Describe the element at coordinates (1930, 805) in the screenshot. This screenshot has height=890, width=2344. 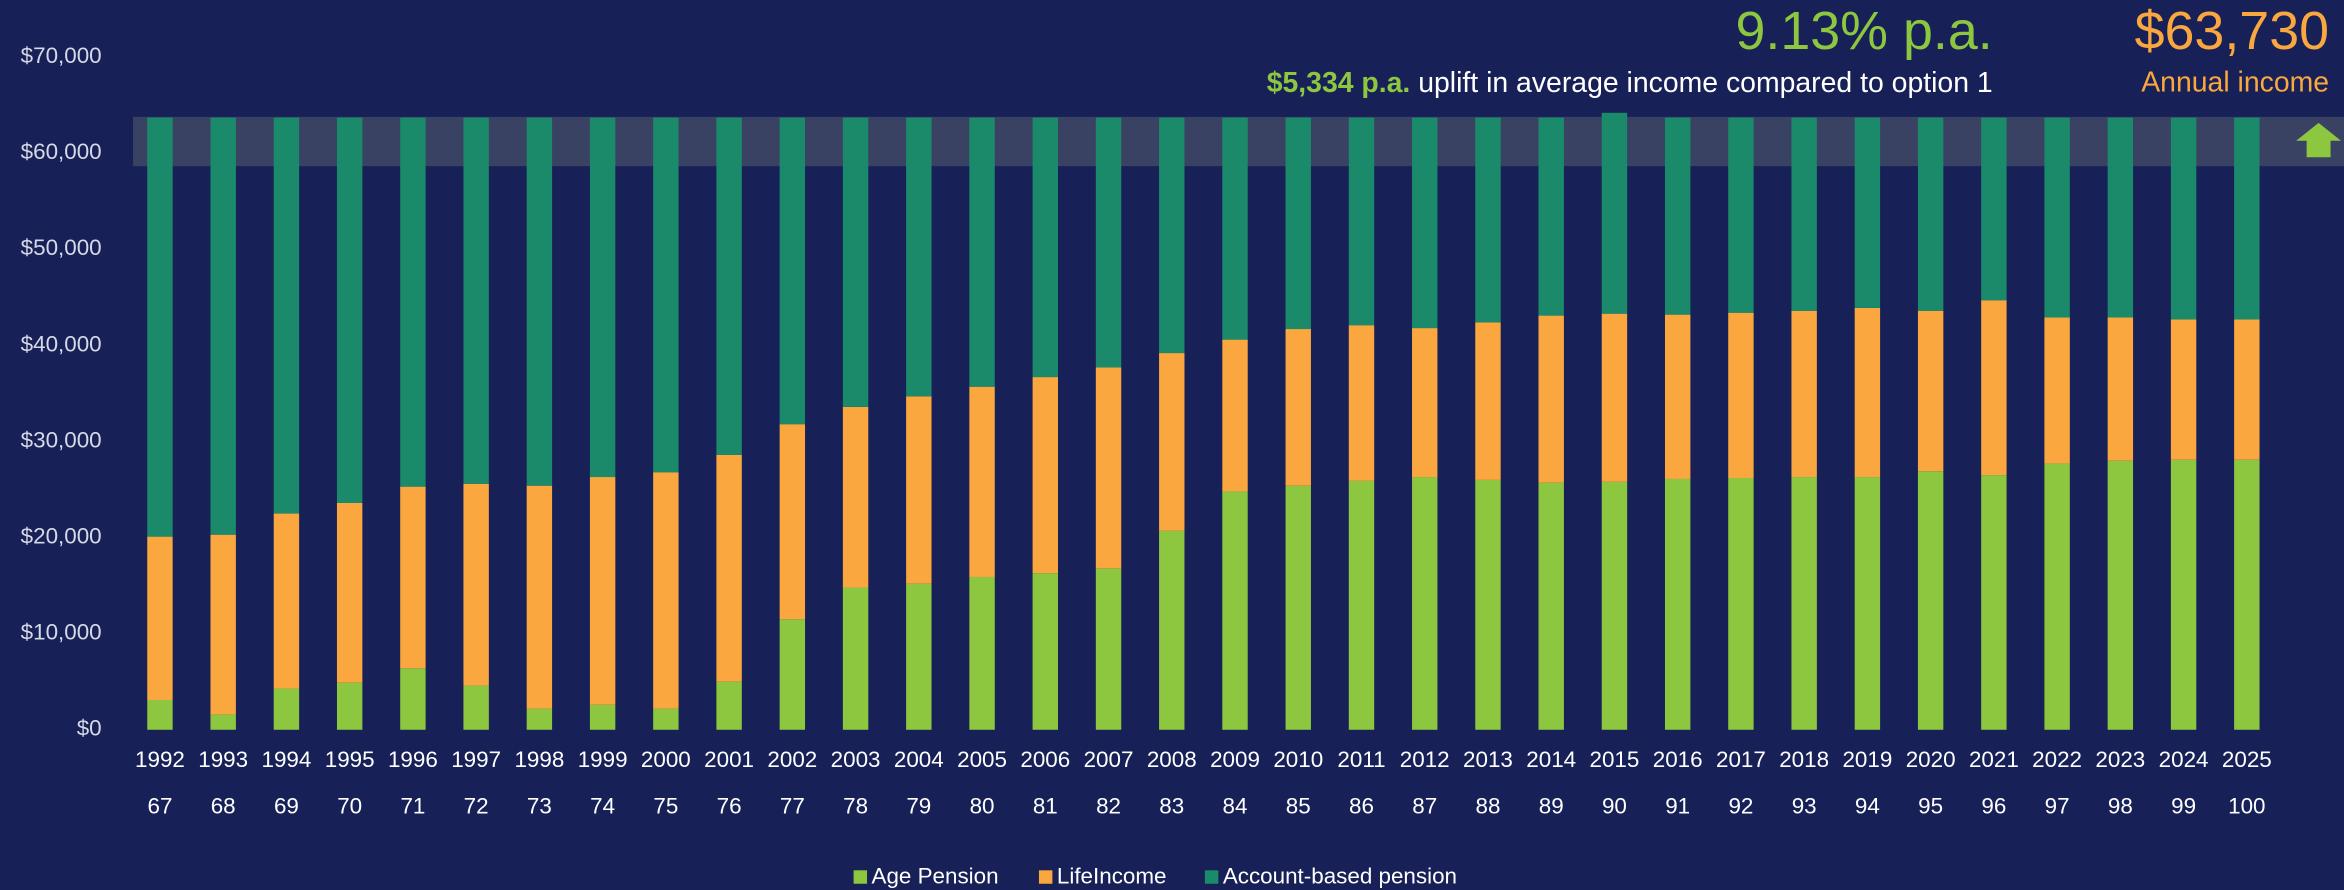
I see `age-label: 95` at that location.